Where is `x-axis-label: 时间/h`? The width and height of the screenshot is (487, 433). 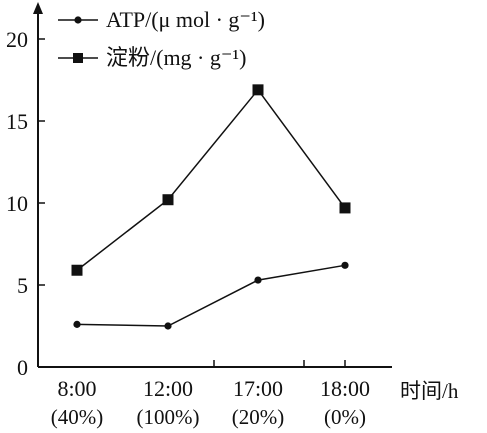 x-axis-label: 时间/h is located at coordinates (429, 391).